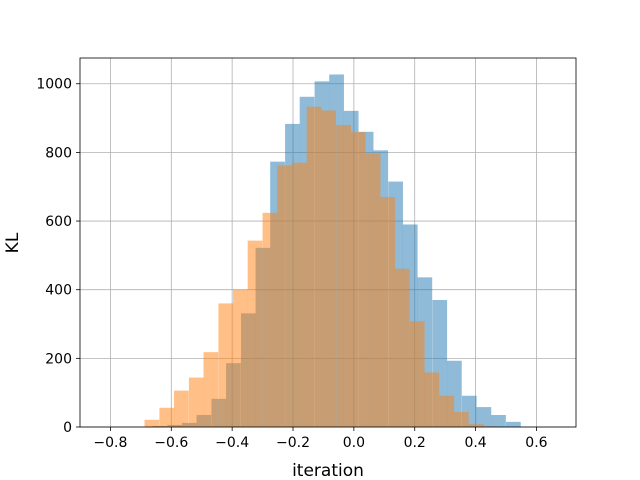 The height and width of the screenshot is (480, 640). What do you see at coordinates (58, 222) in the screenshot?
I see `y-tick-label-3: 600` at bounding box center [58, 222].